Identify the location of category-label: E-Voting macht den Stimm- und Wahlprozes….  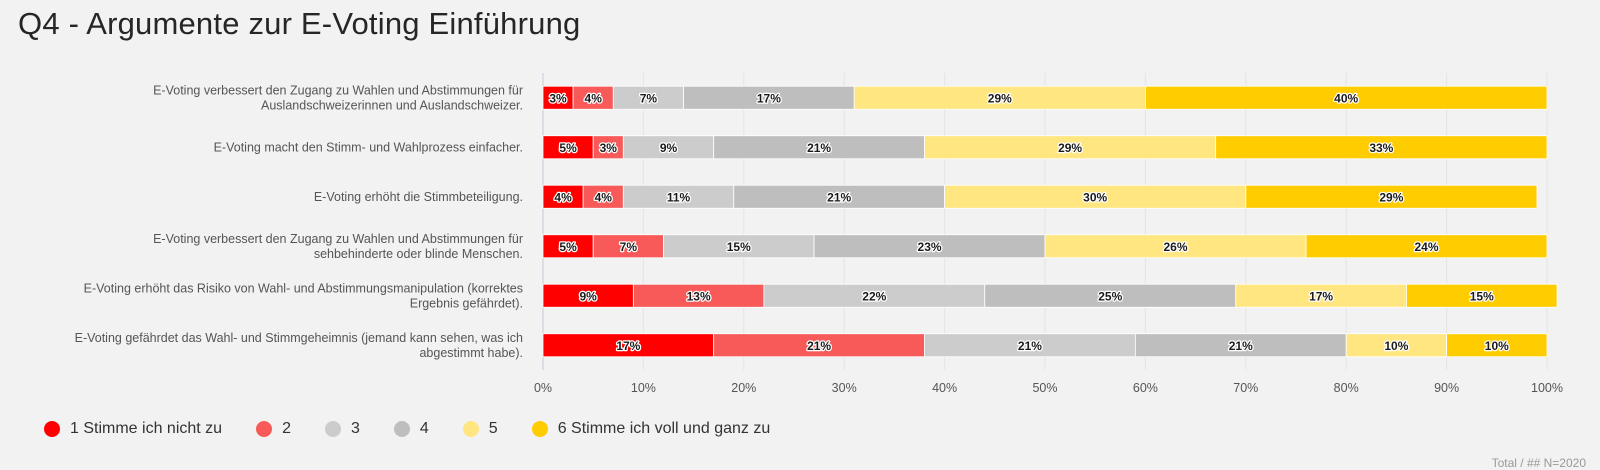
(368, 147).